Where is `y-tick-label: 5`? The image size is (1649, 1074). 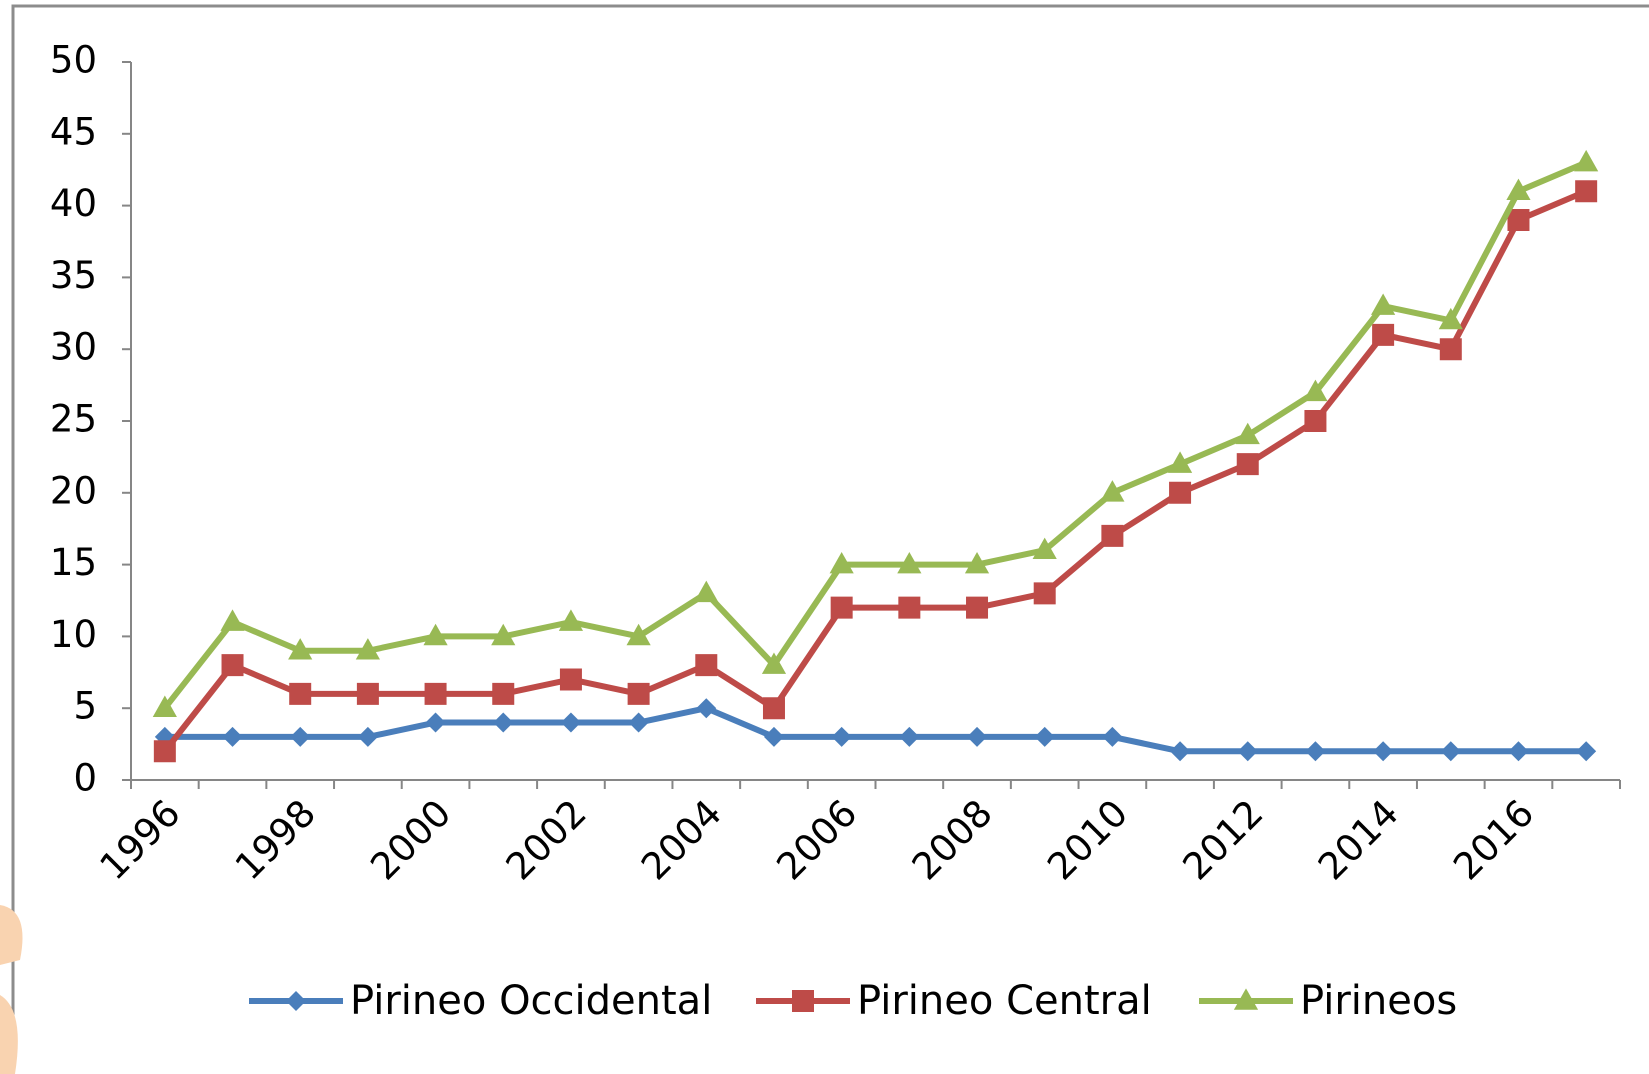
y-tick-label: 5 is located at coordinates (85, 706).